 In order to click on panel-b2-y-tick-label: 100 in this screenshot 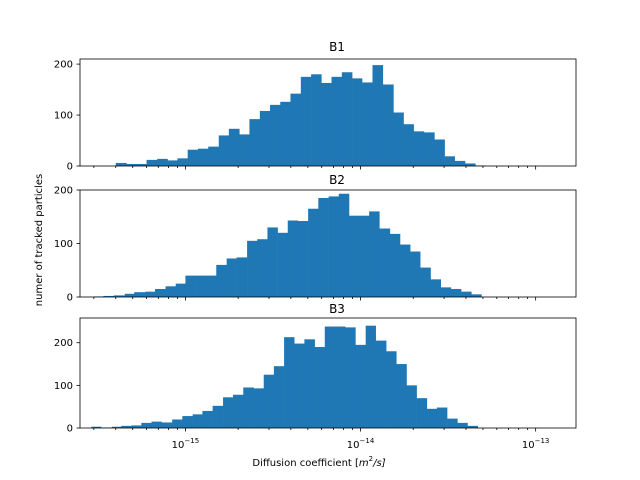, I will do `click(63, 244)`.